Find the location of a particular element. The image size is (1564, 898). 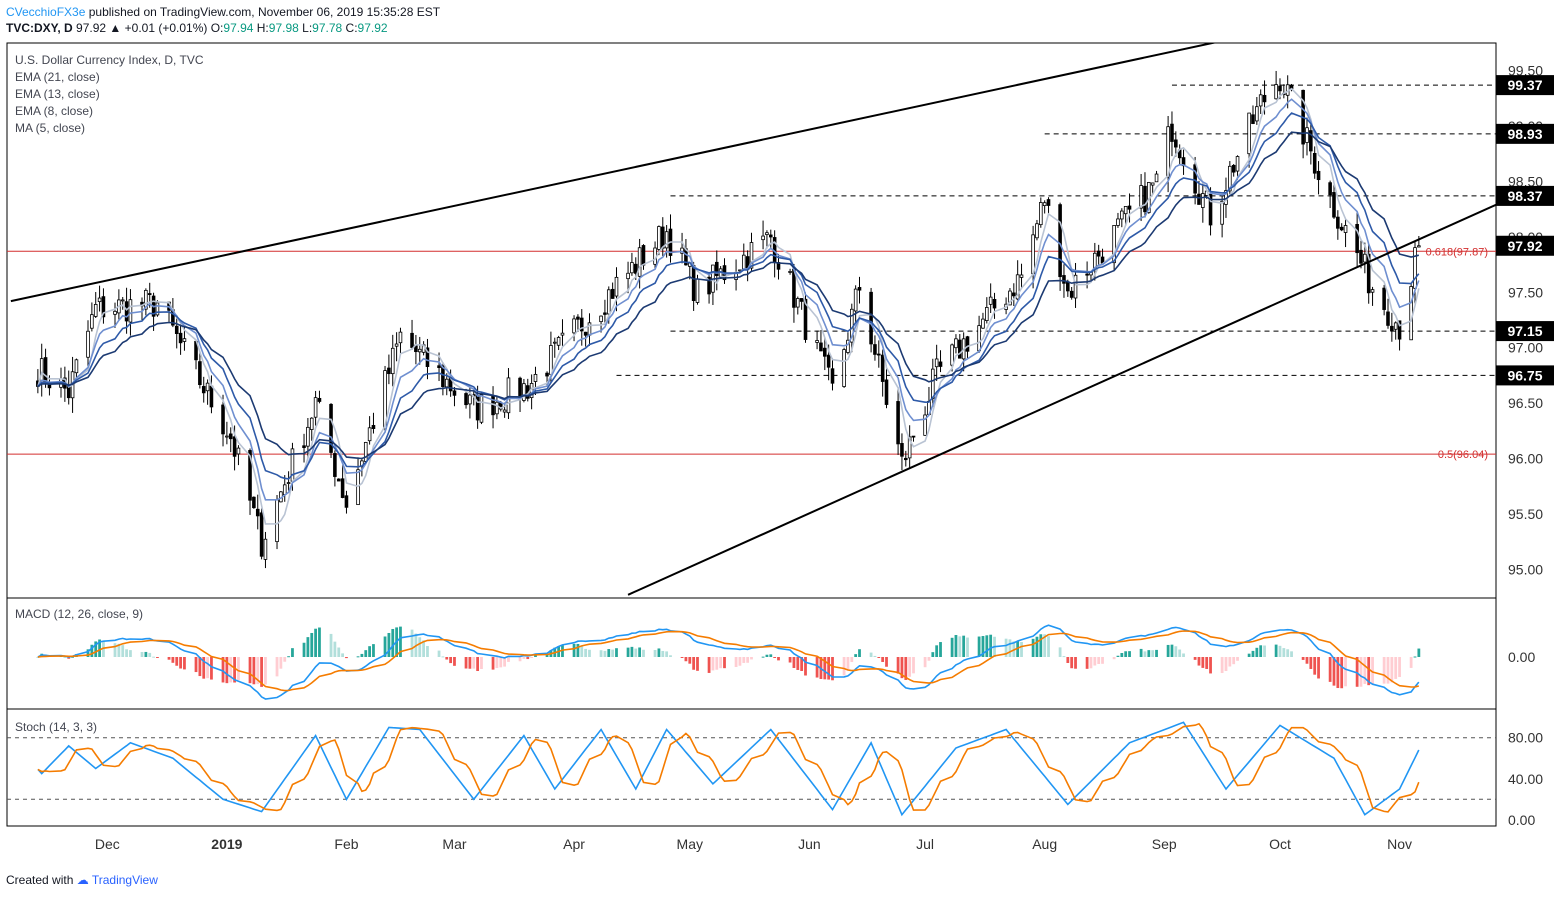

fib-level-label: 0.5(96.04) is located at coordinates (1463, 455).